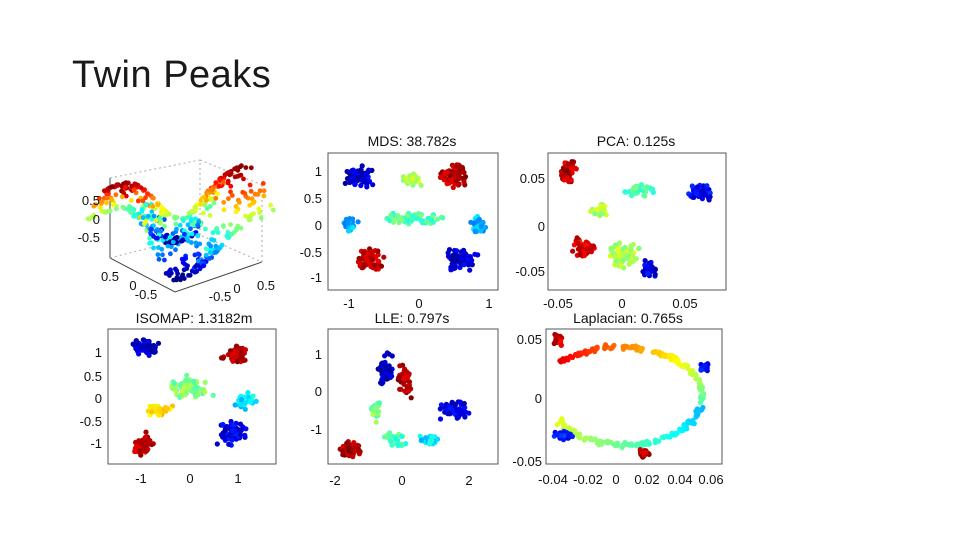 The image size is (960, 540). What do you see at coordinates (529, 339) in the screenshot?
I see `laplacian-y-tick: 0.05` at bounding box center [529, 339].